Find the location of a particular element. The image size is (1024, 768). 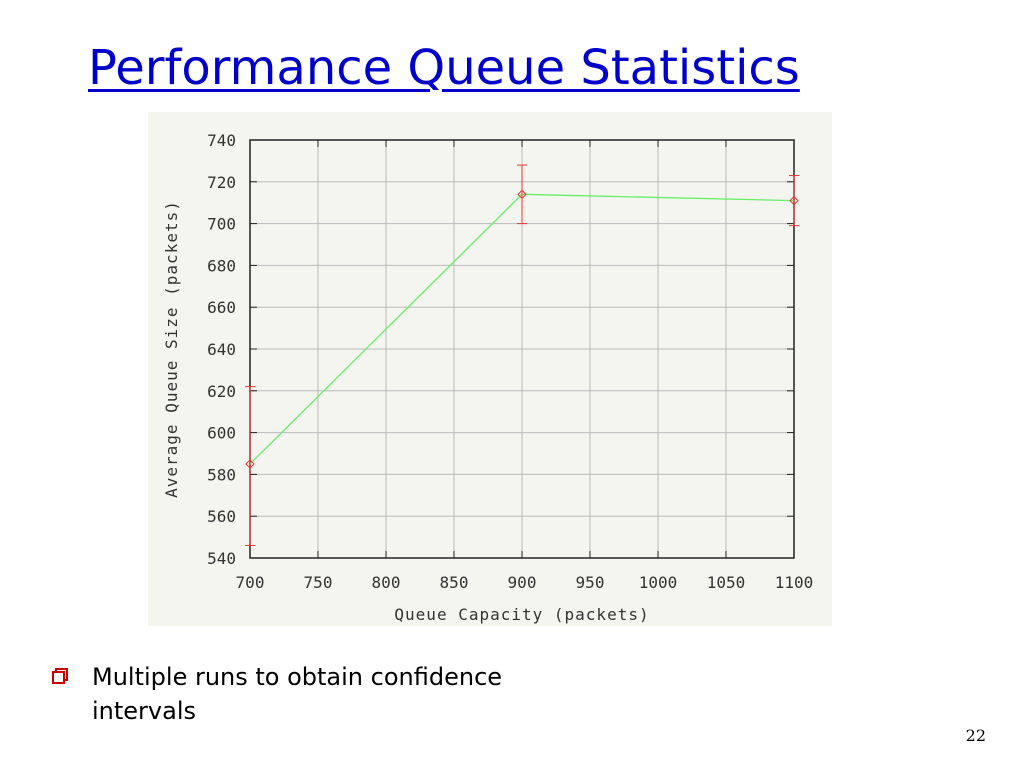

x-tick-label: 700 is located at coordinates (250, 582).